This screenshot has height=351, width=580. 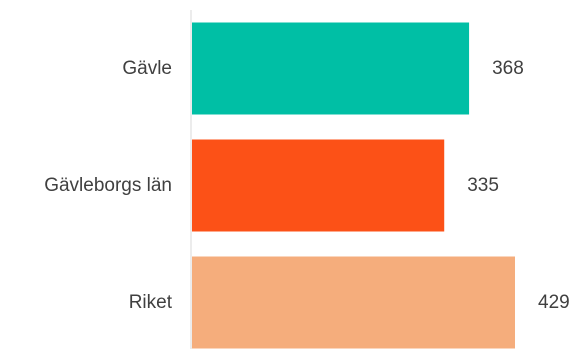 What do you see at coordinates (151, 302) in the screenshot?
I see `category-label-3: Riket` at bounding box center [151, 302].